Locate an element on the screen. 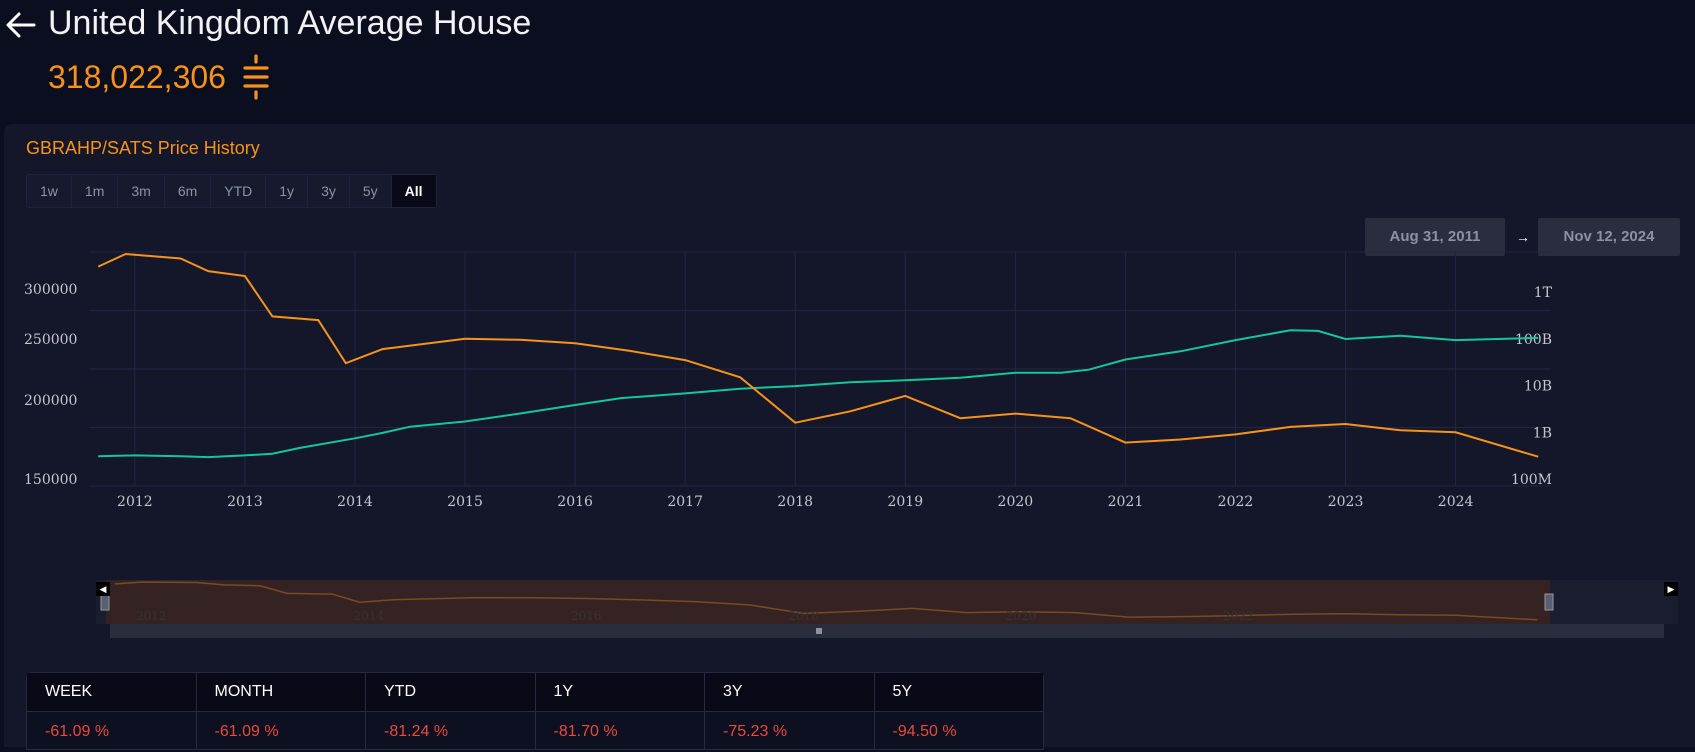  price-row: 318,022,306 is located at coordinates (159, 77).